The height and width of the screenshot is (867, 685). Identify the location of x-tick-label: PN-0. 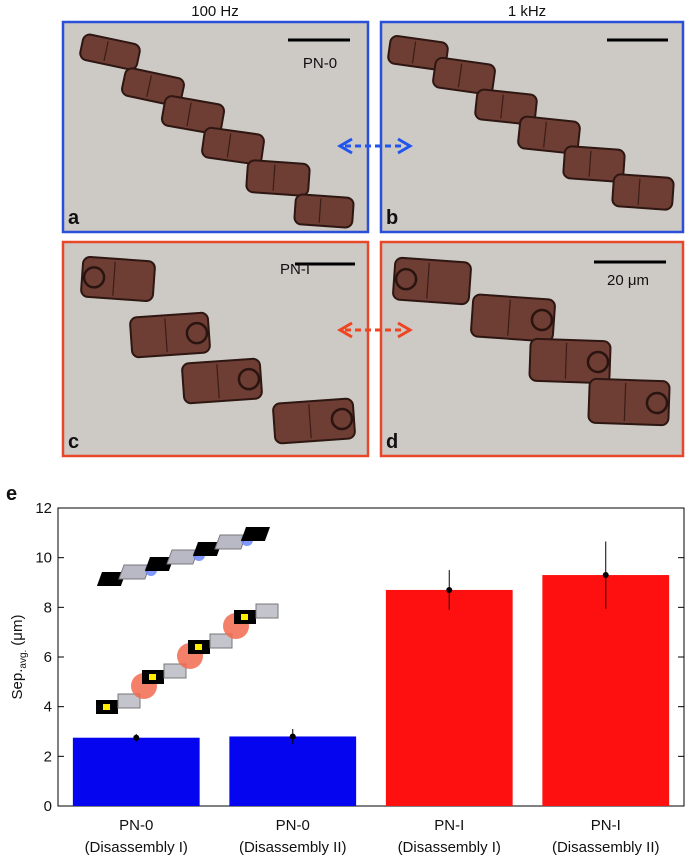
(293, 825).